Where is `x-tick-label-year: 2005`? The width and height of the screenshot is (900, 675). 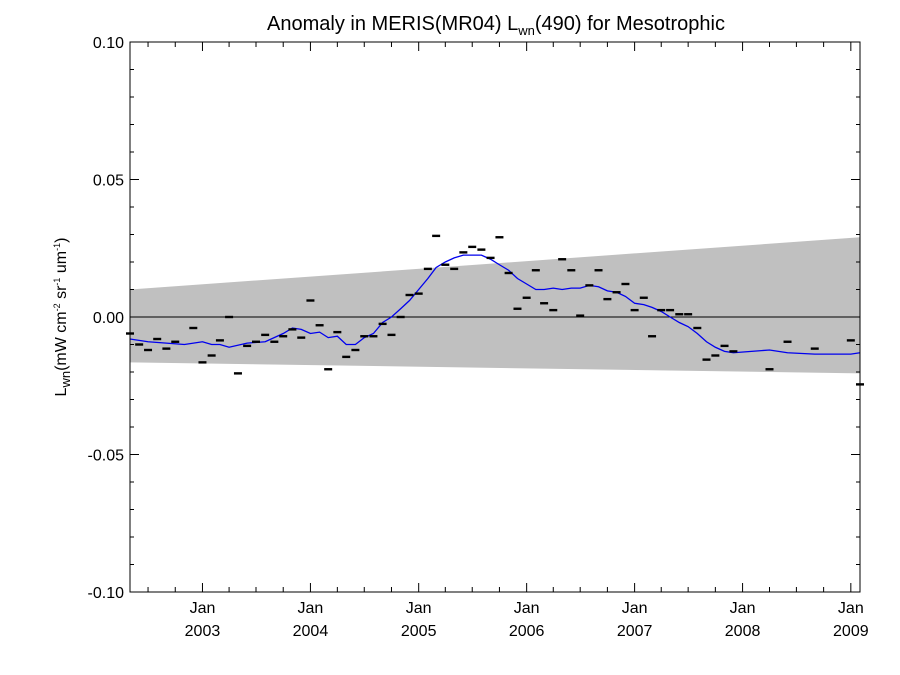 x-tick-label-year: 2005 is located at coordinates (419, 631).